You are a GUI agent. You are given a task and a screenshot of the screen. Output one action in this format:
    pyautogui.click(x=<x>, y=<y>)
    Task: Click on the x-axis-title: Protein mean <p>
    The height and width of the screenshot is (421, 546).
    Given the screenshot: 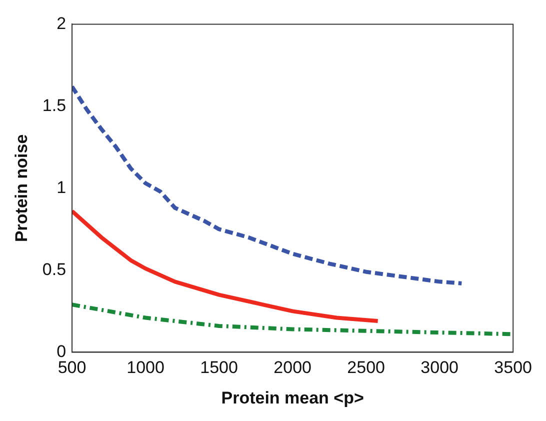 What is the action you would take?
    pyautogui.click(x=292, y=398)
    